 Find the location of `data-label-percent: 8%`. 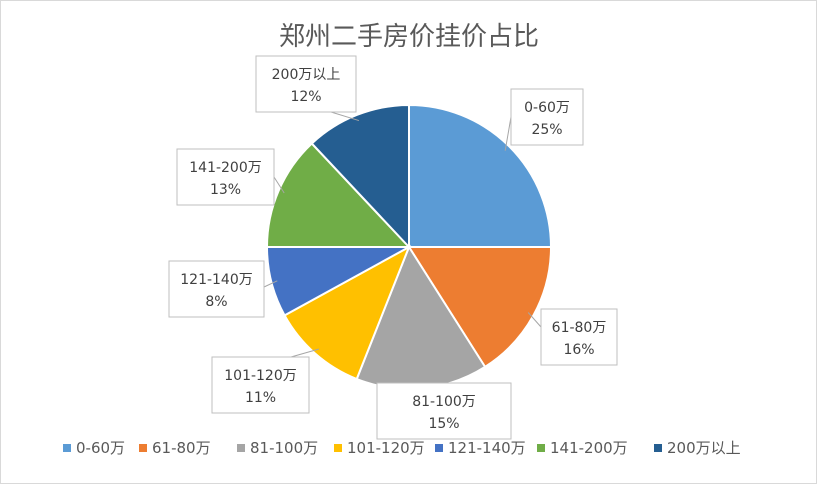

data-label-percent: 8% is located at coordinates (216, 302).